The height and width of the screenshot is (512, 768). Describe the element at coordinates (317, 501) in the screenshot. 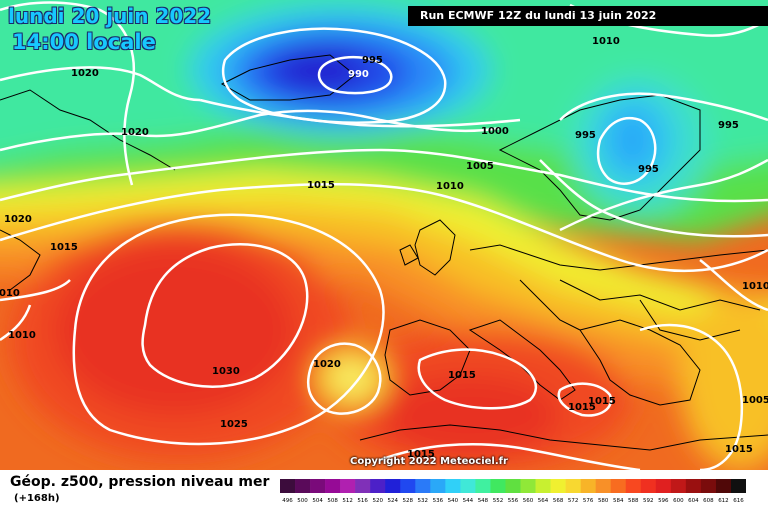

I see `color-scale-label: 504` at that location.